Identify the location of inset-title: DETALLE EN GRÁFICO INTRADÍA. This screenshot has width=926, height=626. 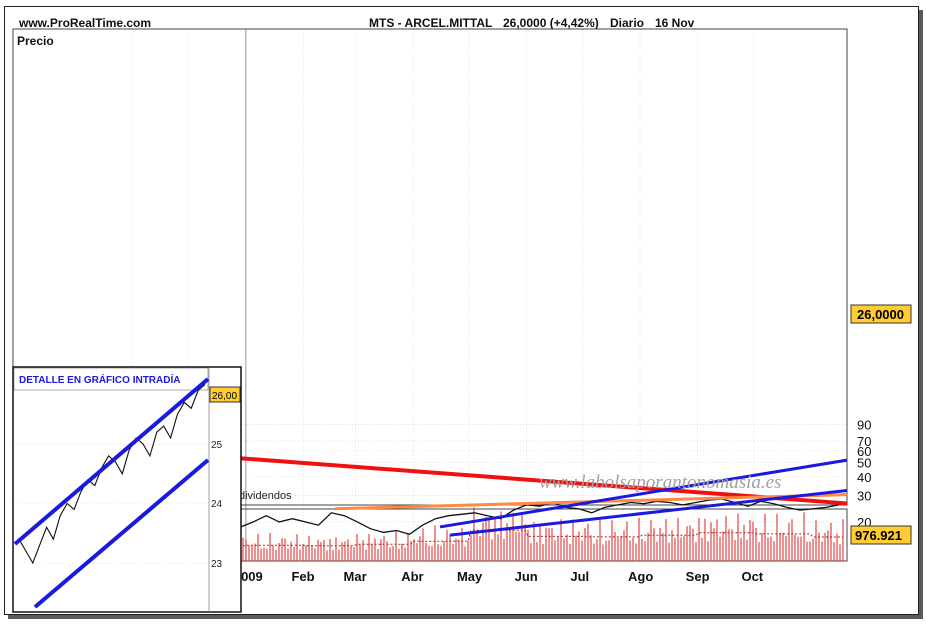
(99, 379).